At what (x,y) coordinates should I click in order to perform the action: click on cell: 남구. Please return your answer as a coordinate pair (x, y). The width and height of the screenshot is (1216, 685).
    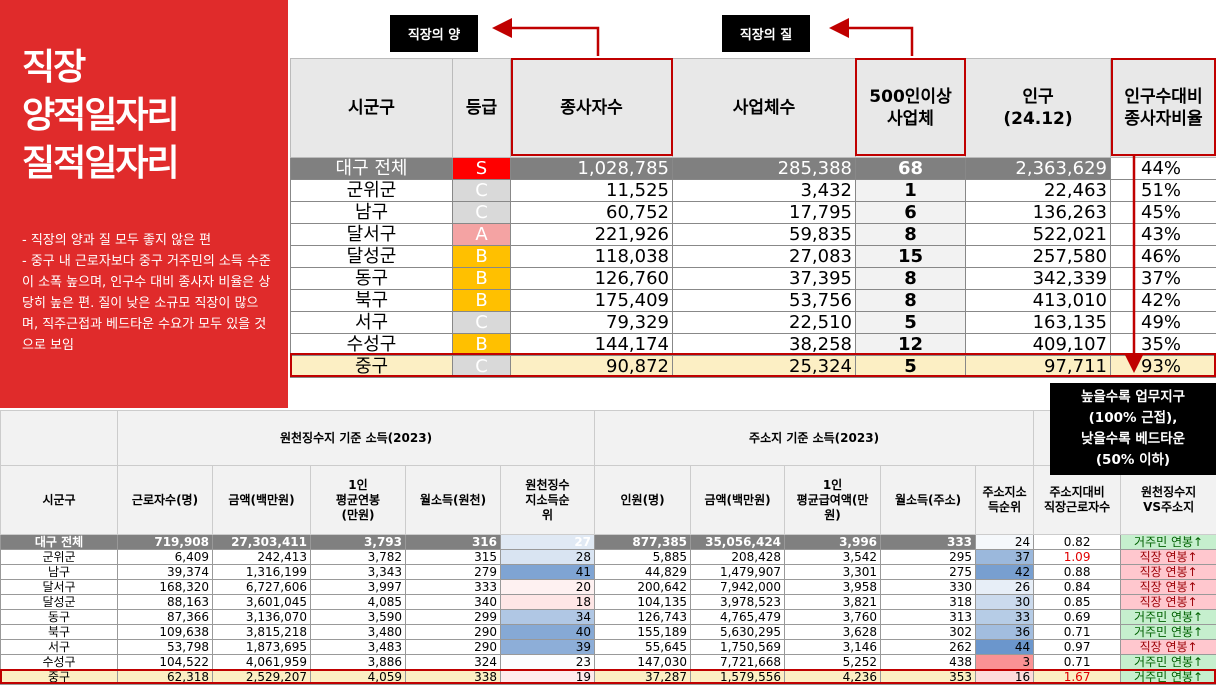
    Looking at the image, I should click on (59, 572).